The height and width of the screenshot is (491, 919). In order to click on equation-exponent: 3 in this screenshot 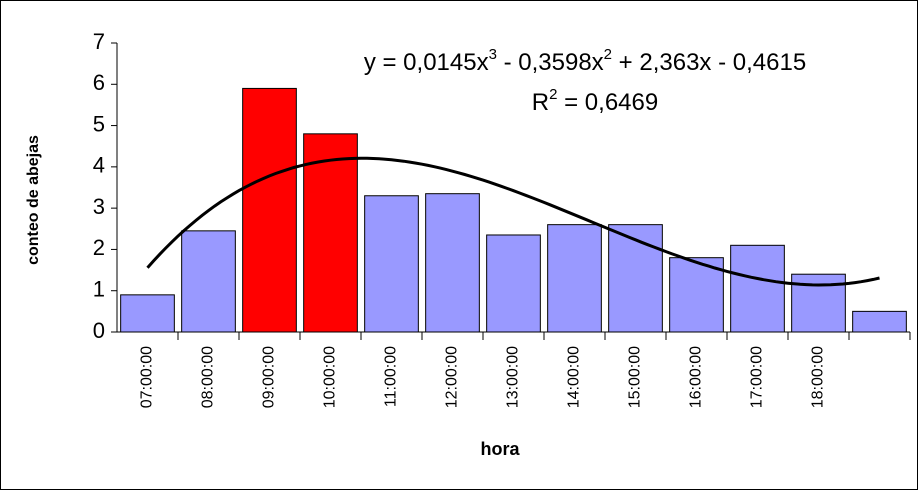, I will do `click(493, 54)`.